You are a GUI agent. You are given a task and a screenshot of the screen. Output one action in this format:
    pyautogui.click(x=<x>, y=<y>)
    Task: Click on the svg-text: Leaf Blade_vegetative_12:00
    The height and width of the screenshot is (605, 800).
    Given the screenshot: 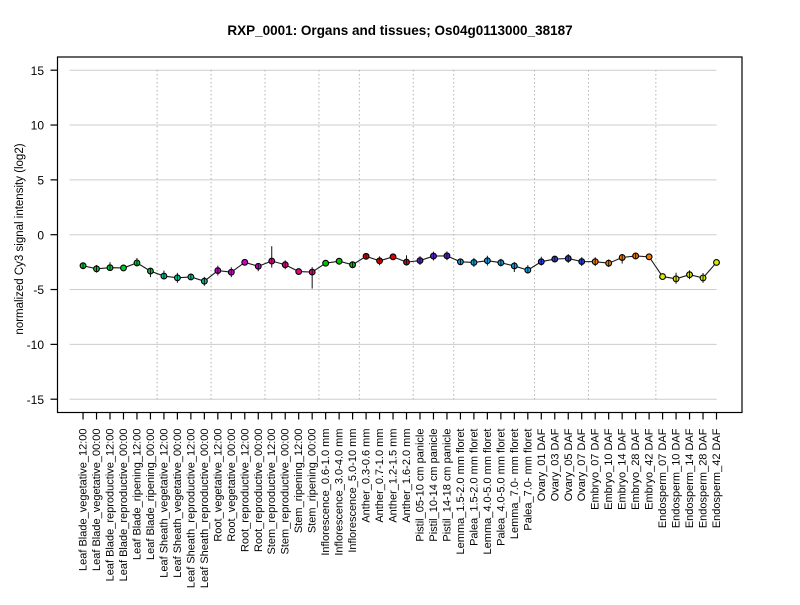 What is the action you would take?
    pyautogui.click(x=84, y=500)
    